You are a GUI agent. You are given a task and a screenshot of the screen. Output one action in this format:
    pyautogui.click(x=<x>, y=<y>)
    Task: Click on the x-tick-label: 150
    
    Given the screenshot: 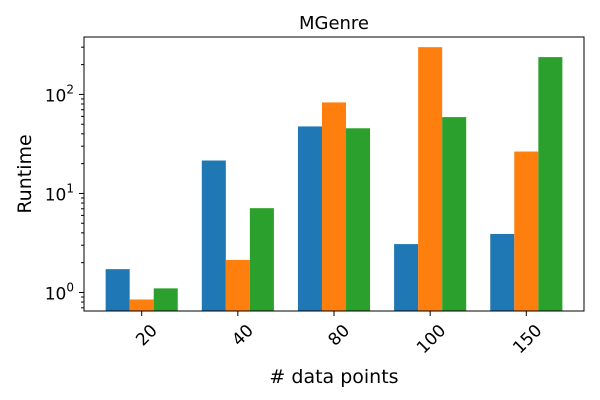 What is the action you would take?
    pyautogui.click(x=527, y=339)
    